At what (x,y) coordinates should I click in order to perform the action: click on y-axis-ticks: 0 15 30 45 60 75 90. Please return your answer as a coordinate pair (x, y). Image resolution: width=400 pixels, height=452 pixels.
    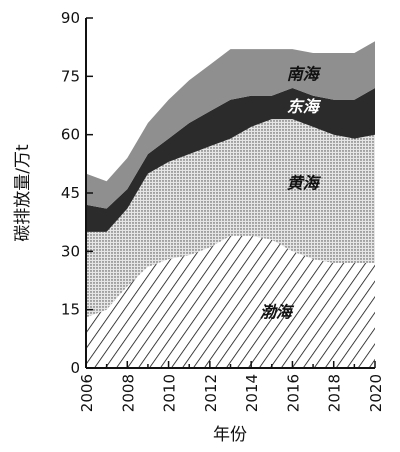
    Looking at the image, I should click on (77, 193).